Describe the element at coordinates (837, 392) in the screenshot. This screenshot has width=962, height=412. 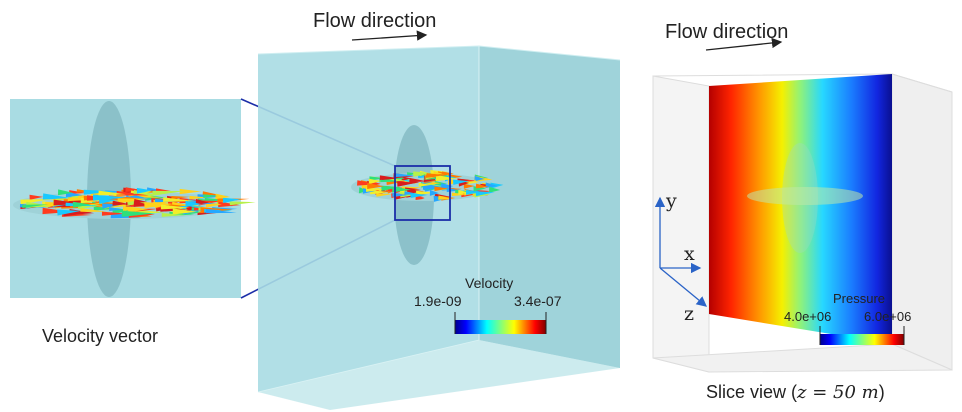
I see `slice-caption-math: z = 50 m` at that location.